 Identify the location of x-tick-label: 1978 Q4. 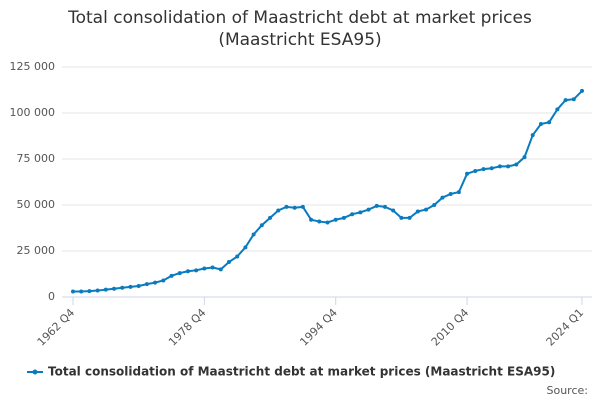
(187, 327).